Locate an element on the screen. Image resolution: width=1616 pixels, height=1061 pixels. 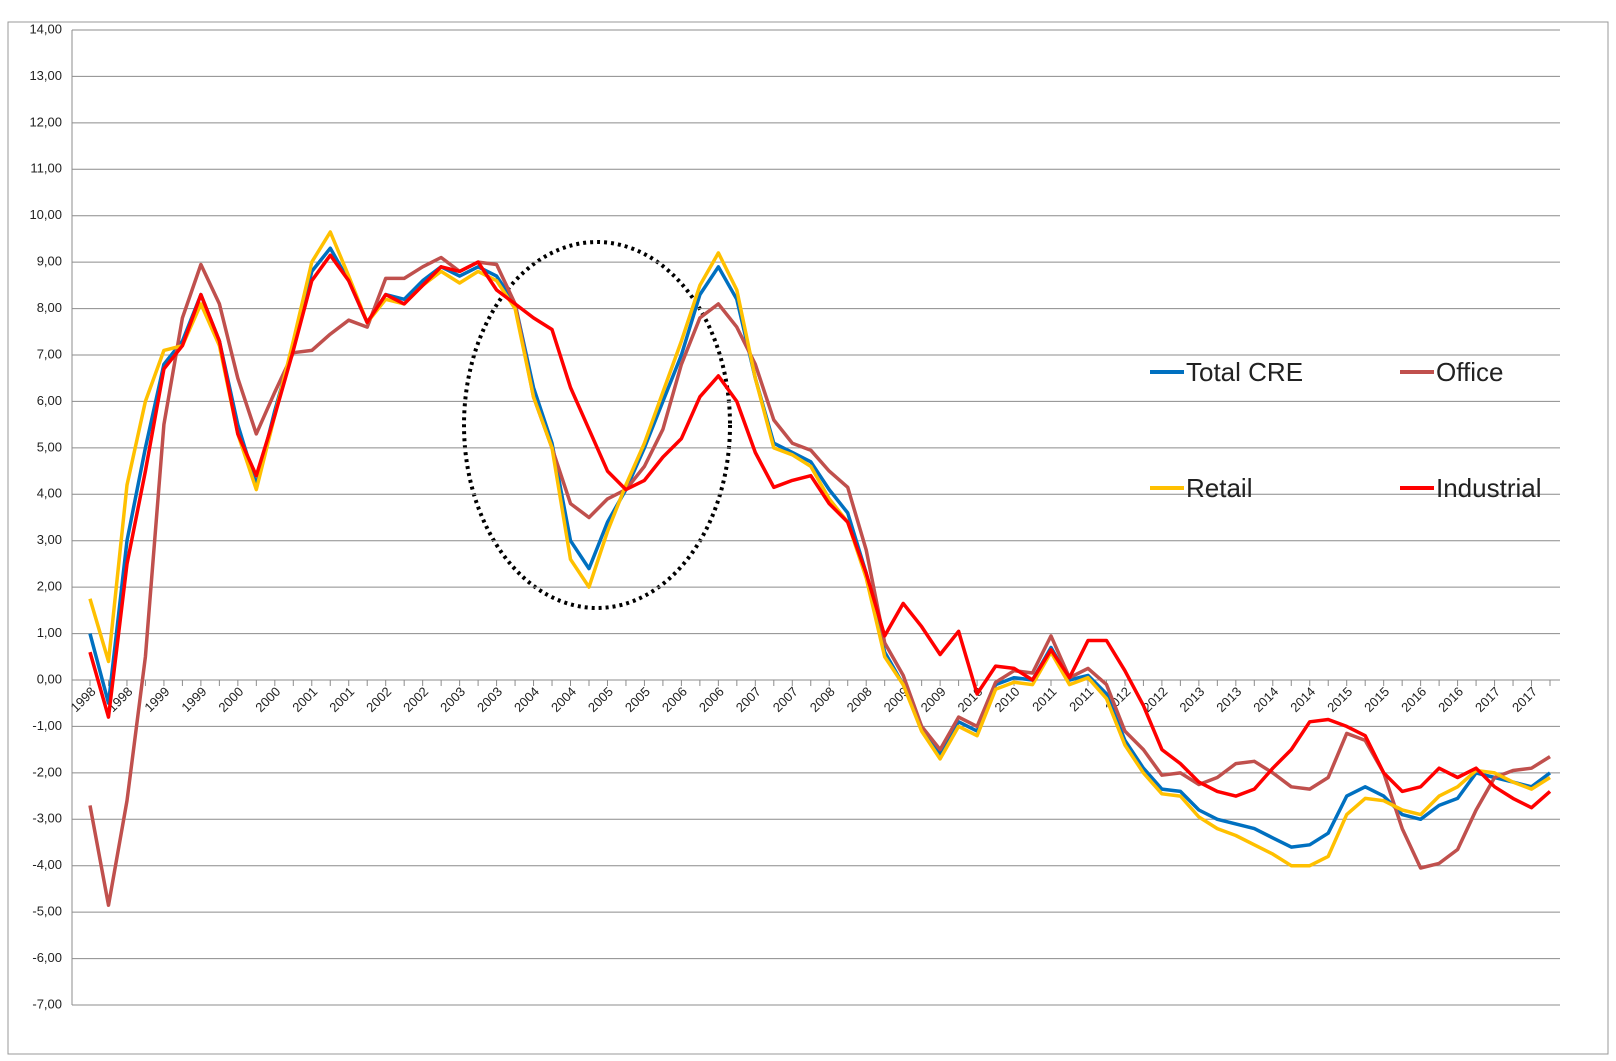
legend-label: Industrial is located at coordinates (1489, 488).